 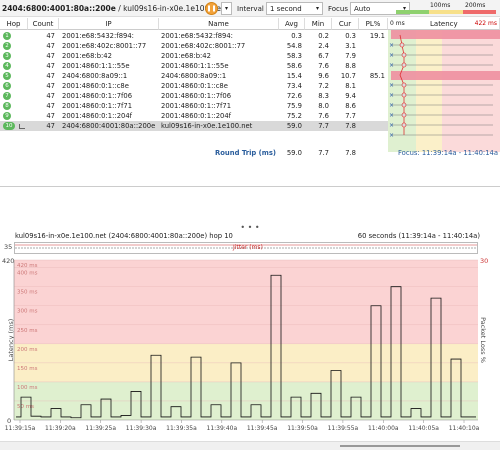 I want to click on cur-cell: 7.9, so click(x=350, y=56).